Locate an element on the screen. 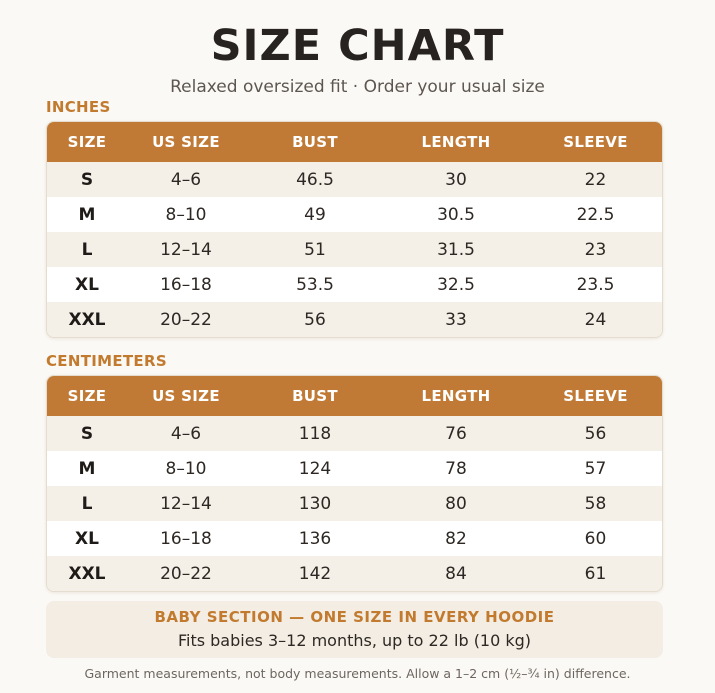 The width and height of the screenshot is (715, 693). length-cell: 33 is located at coordinates (456, 319).